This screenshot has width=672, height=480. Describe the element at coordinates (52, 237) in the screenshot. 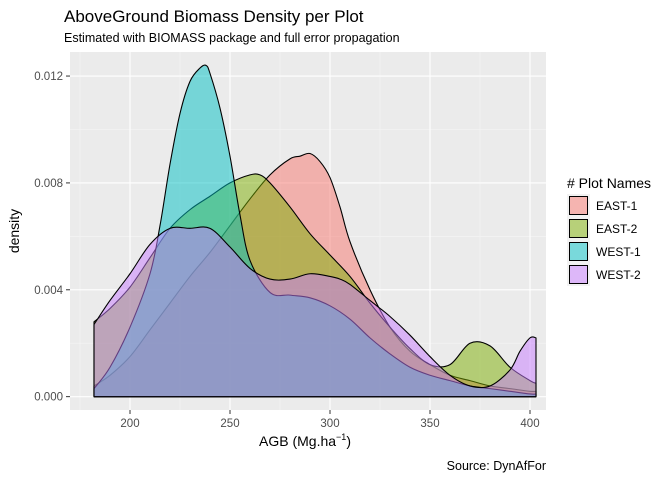

I see `y-axis-ticks: 0.000 0.004 0.008 0.012` at that location.